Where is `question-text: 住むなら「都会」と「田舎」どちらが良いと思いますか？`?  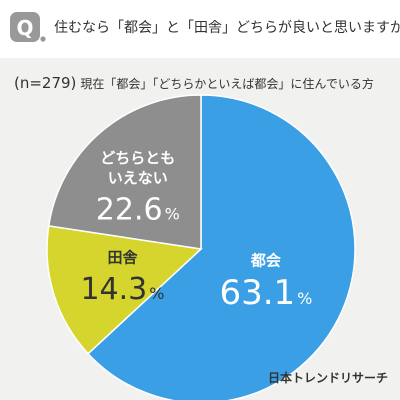
question-text: 住むなら「都会」と「田舎」どちらが良いと思いますか？ is located at coordinates (227, 28).